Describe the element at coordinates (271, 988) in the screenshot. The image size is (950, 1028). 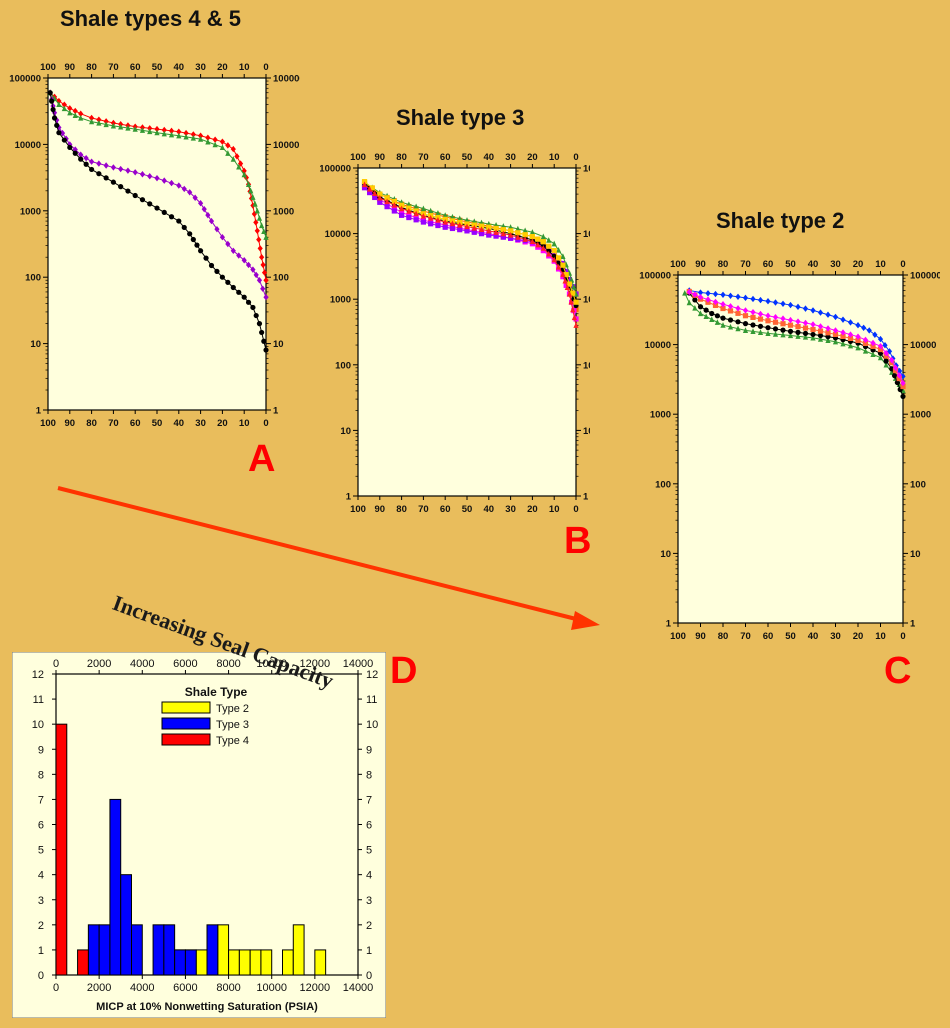
I see `x-tick-label-bottom: 10000` at that location.